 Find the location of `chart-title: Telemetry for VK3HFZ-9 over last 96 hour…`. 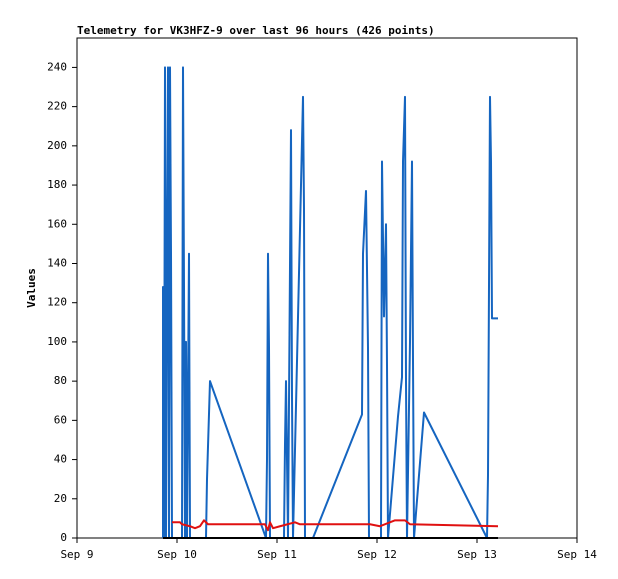

chart-title: Telemetry for VK3HFZ-9 over last 96 hour… is located at coordinates (256, 30).